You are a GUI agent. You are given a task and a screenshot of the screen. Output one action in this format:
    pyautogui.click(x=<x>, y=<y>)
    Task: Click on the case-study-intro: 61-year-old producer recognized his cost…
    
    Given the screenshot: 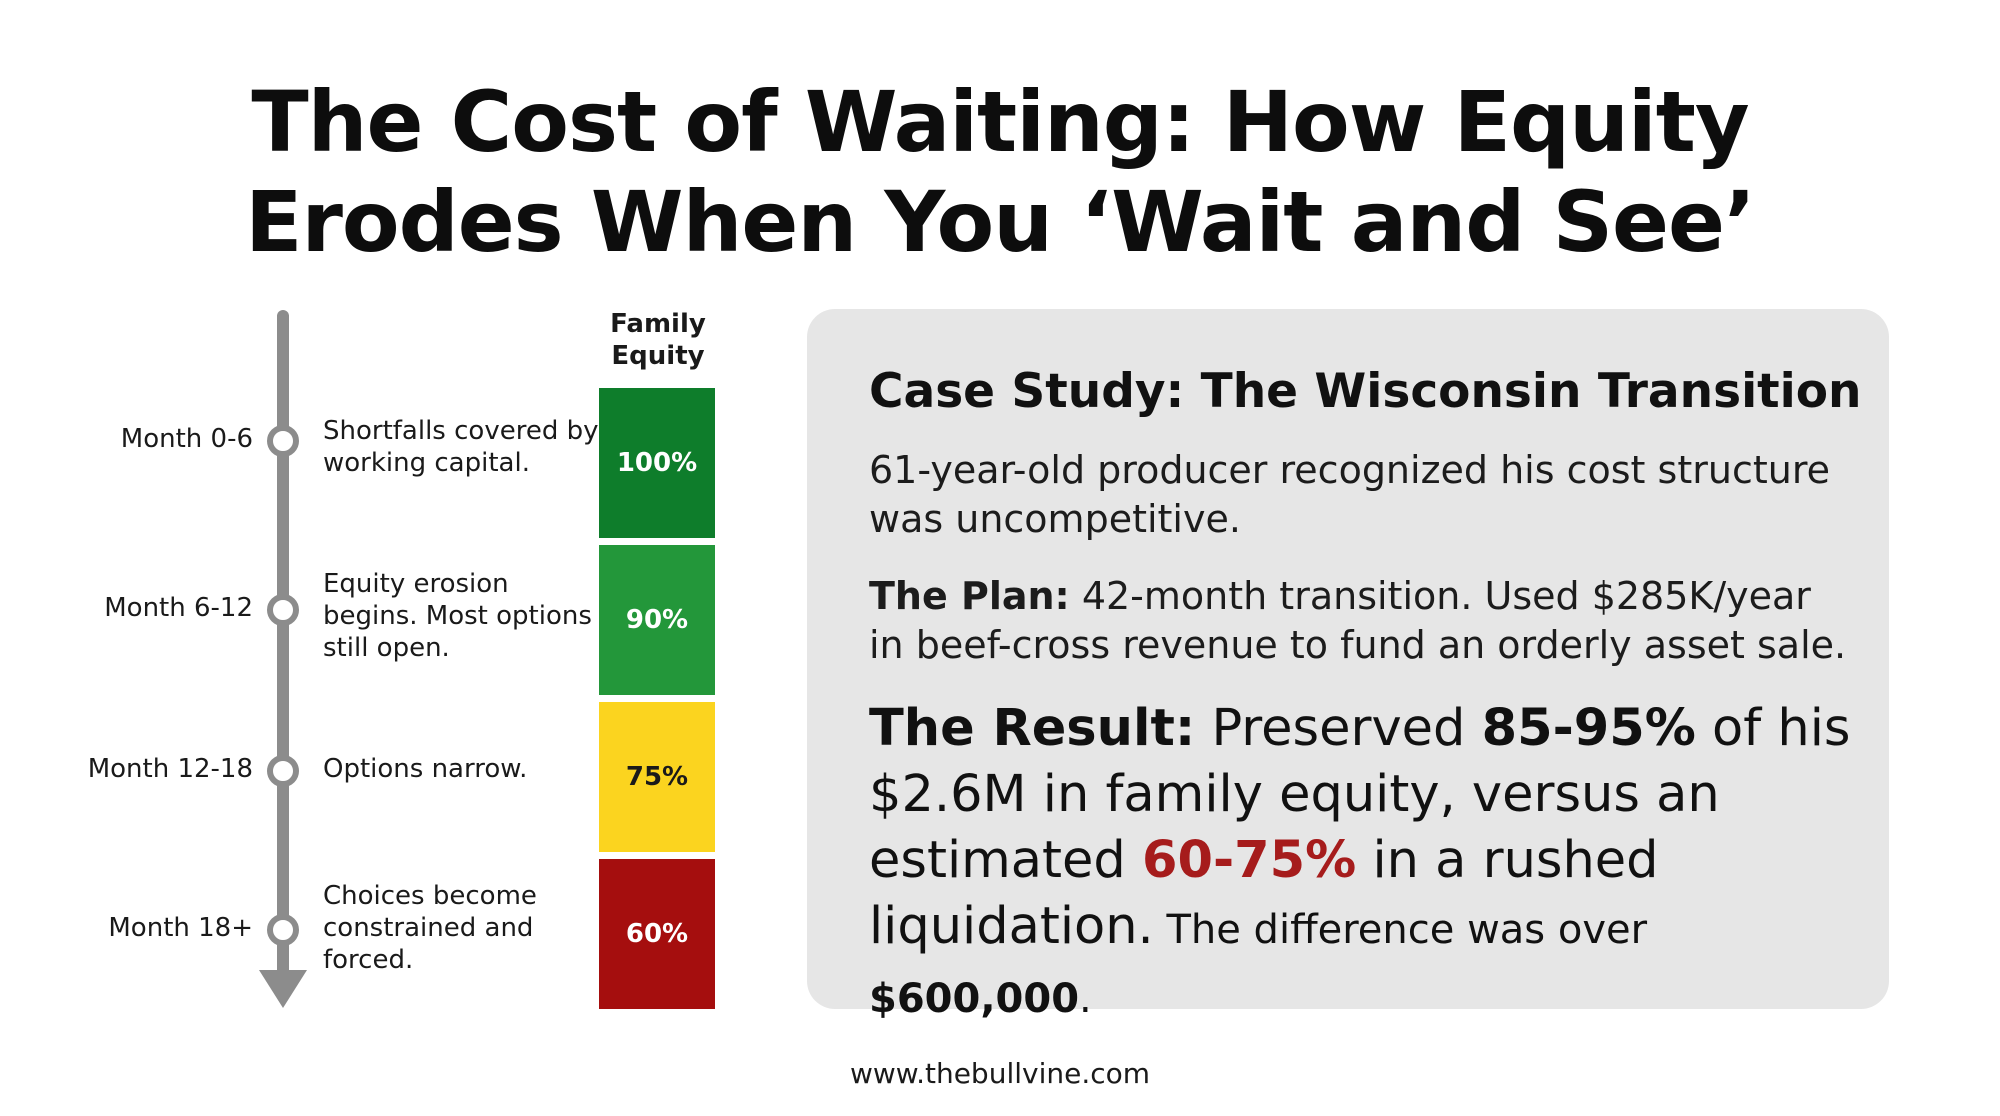 What is the action you would take?
    pyautogui.click(x=1349, y=494)
    